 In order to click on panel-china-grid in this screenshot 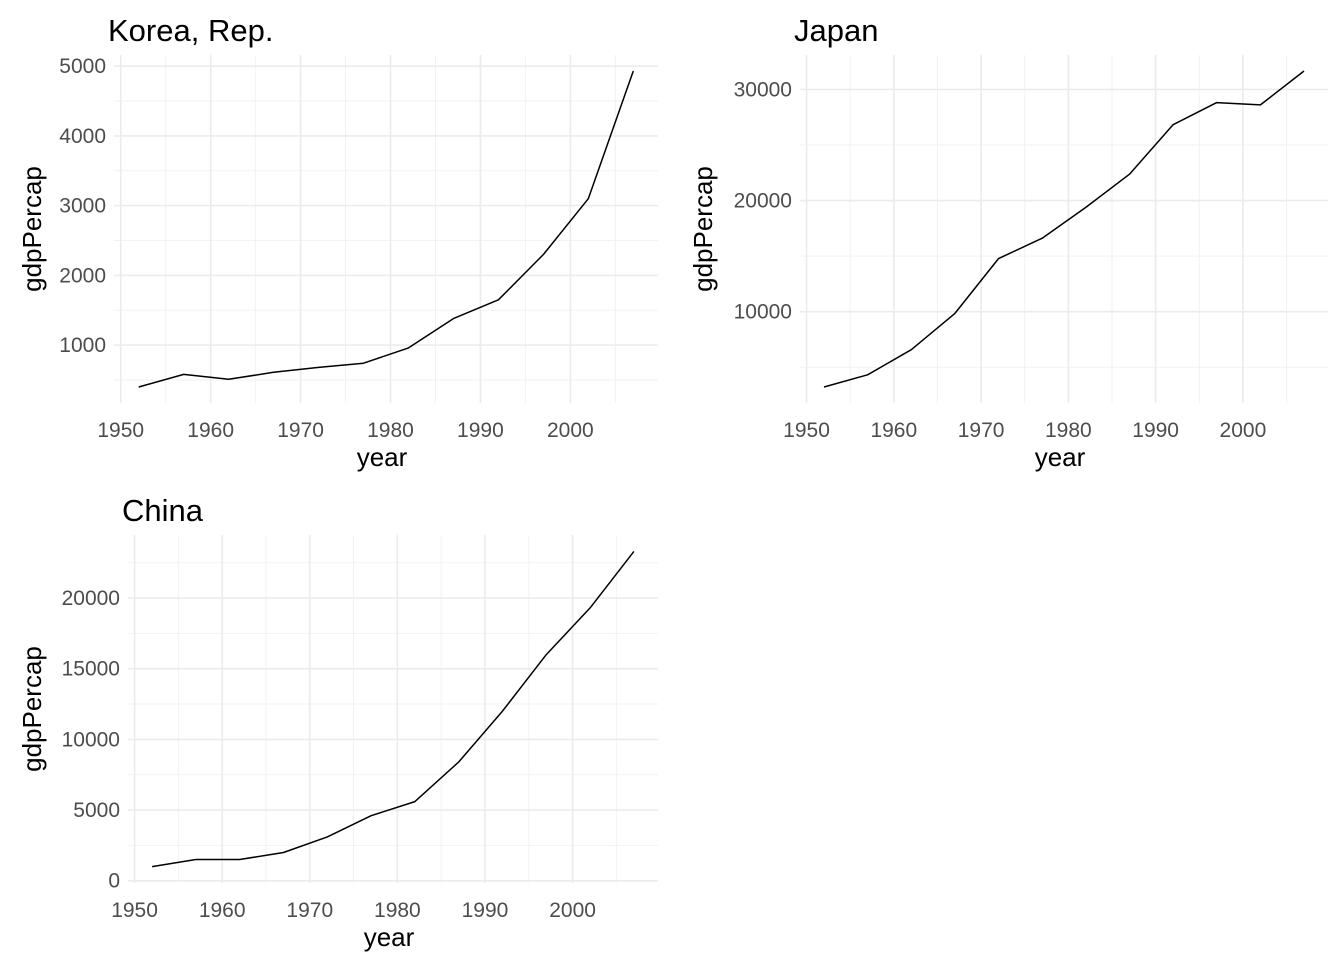, I will do `click(393, 709)`.